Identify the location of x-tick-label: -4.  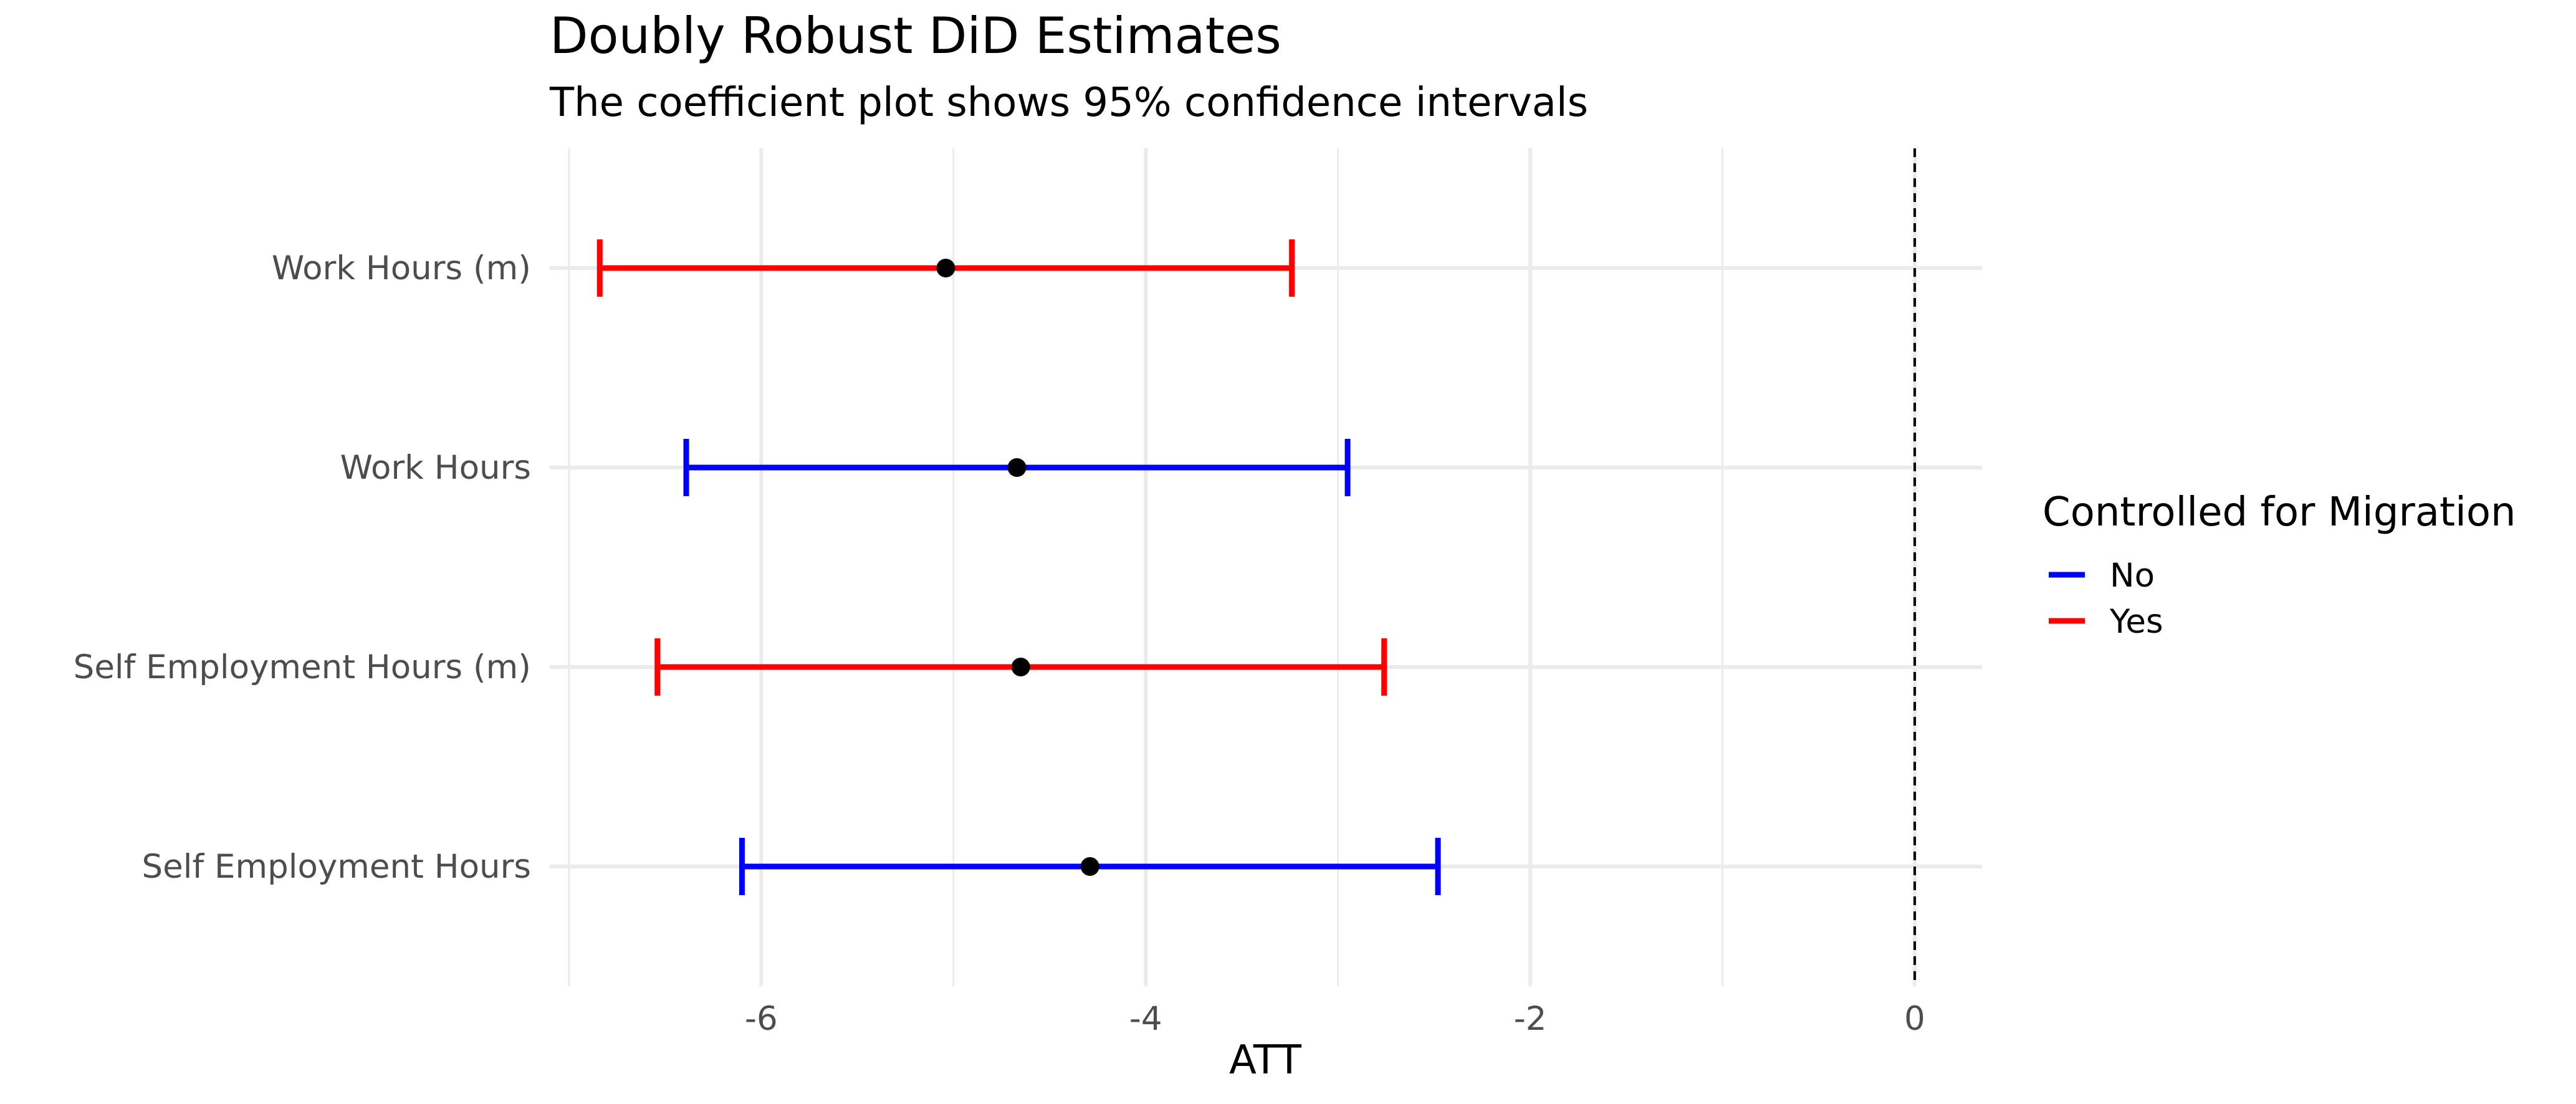
(1145, 1019).